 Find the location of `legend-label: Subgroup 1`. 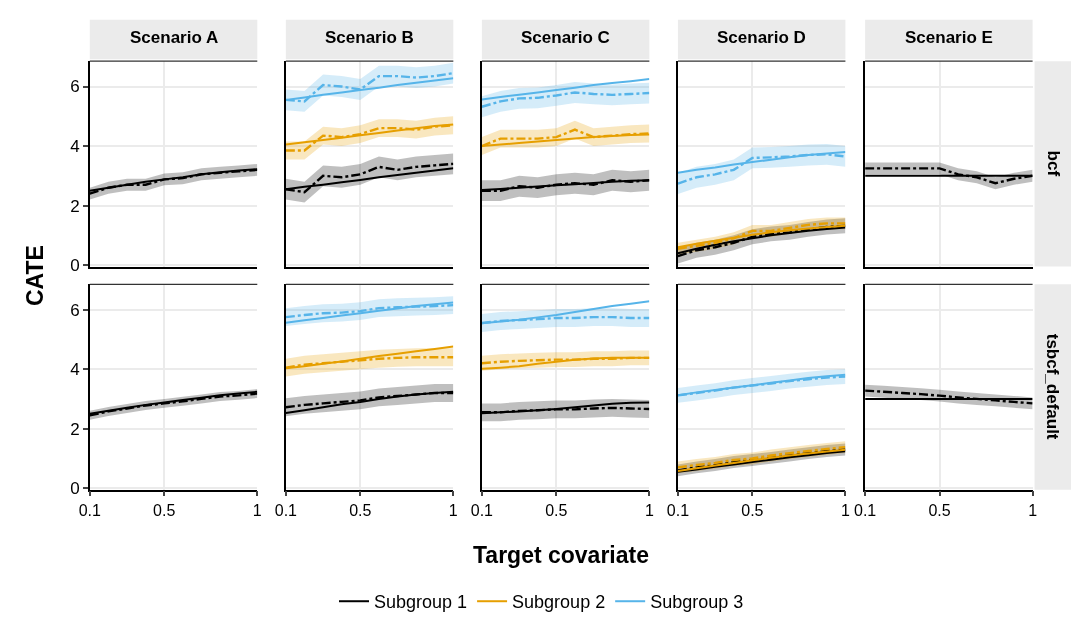

legend-label: Subgroup 1 is located at coordinates (421, 602).